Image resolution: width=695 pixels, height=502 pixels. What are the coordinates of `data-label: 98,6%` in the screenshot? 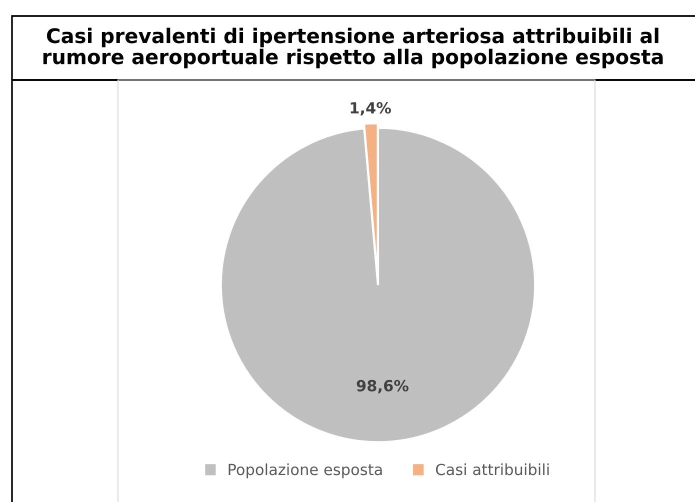 It's located at (382, 387).